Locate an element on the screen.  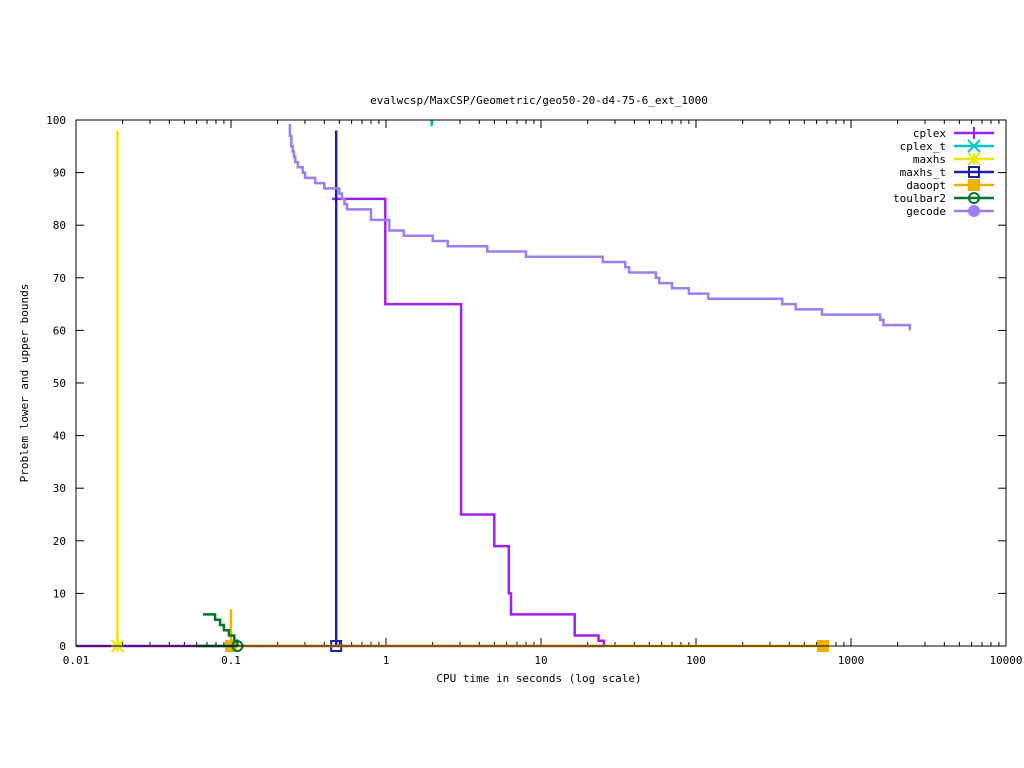
y-tick-label: 40 is located at coordinates (59, 436).